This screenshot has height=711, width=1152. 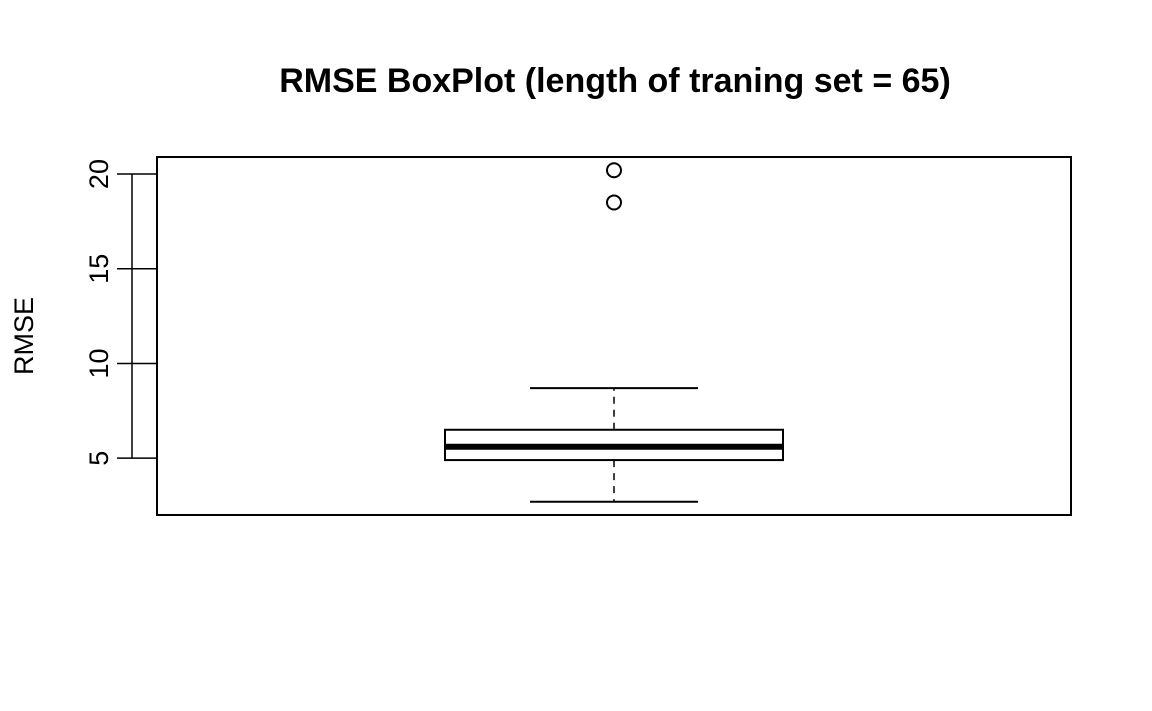 What do you see at coordinates (614, 332) in the screenshot?
I see `box-group` at bounding box center [614, 332].